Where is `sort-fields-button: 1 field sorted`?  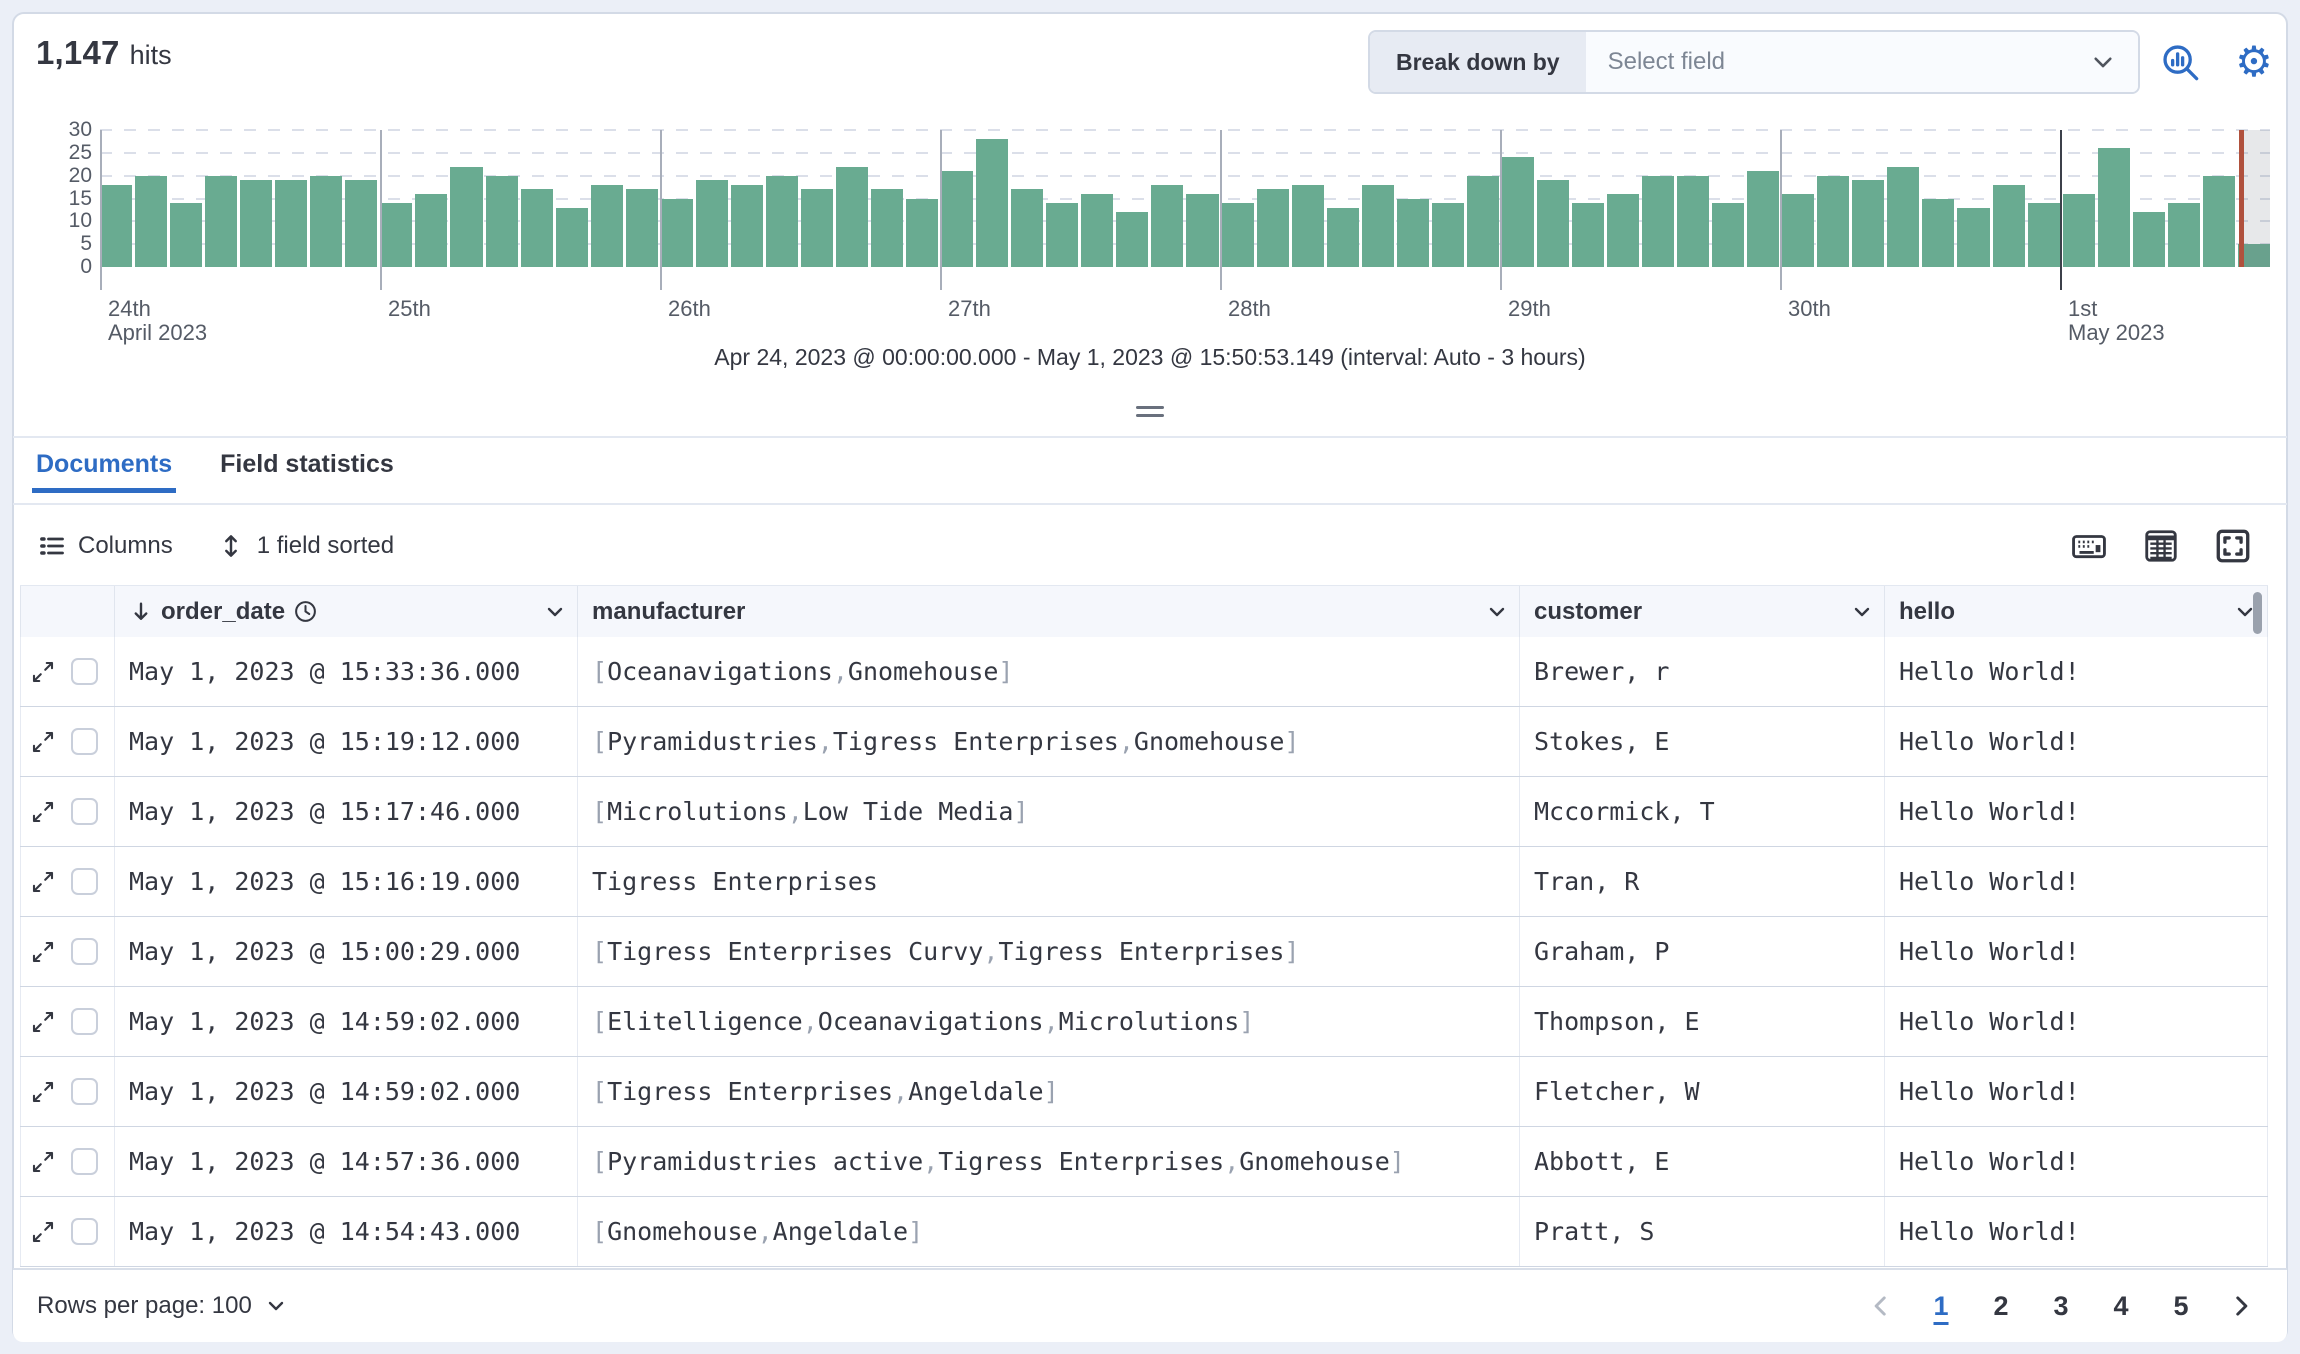
sort-fields-button: 1 field sorted is located at coordinates (305, 546).